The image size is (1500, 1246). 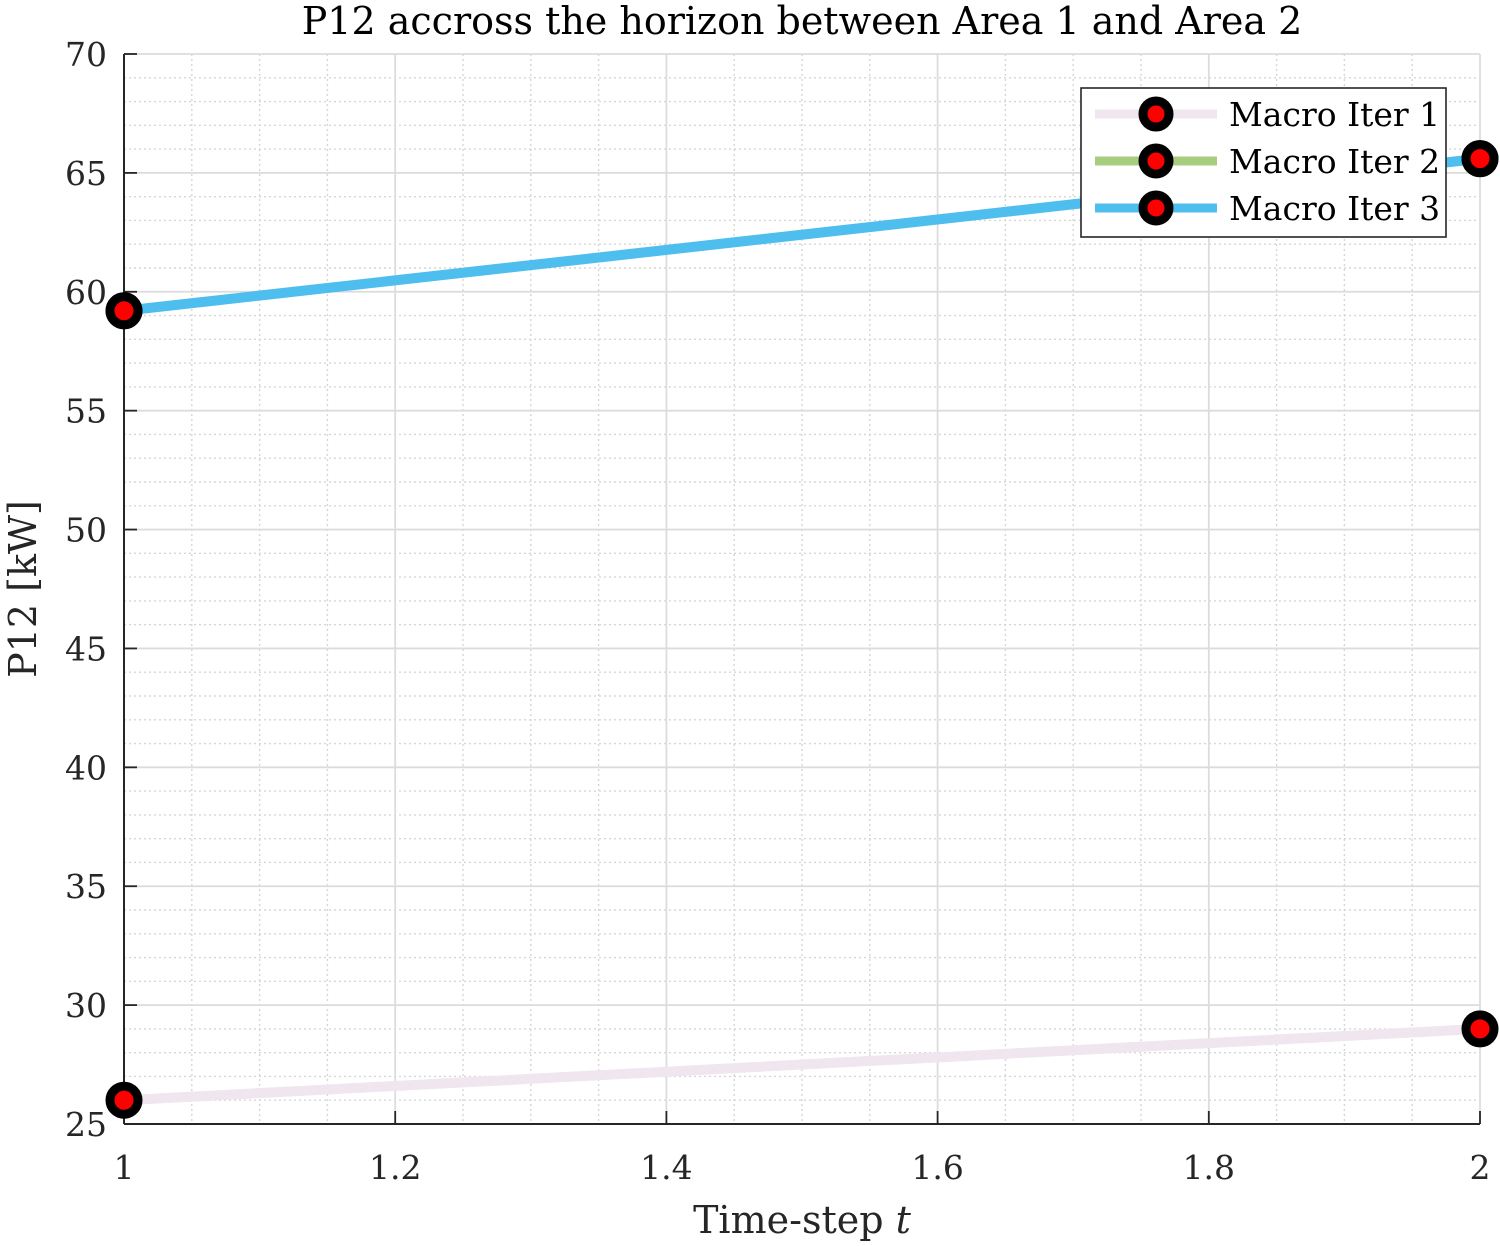 What do you see at coordinates (124, 1167) in the screenshot?
I see `x-tick-label: 1` at bounding box center [124, 1167].